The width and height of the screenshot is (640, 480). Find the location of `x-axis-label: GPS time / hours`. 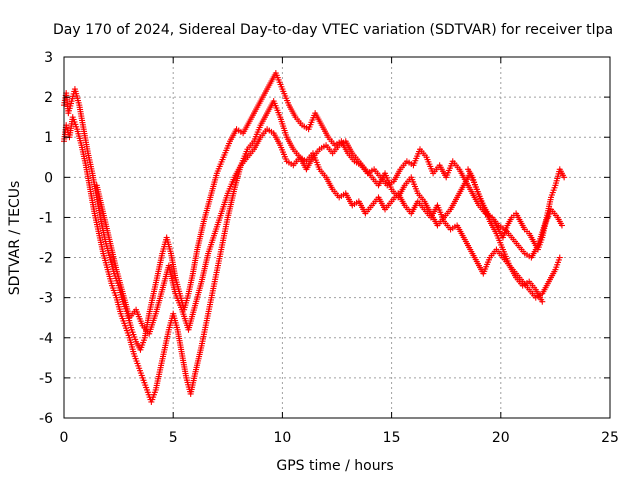

x-axis-label: GPS time / hours is located at coordinates (334, 466).